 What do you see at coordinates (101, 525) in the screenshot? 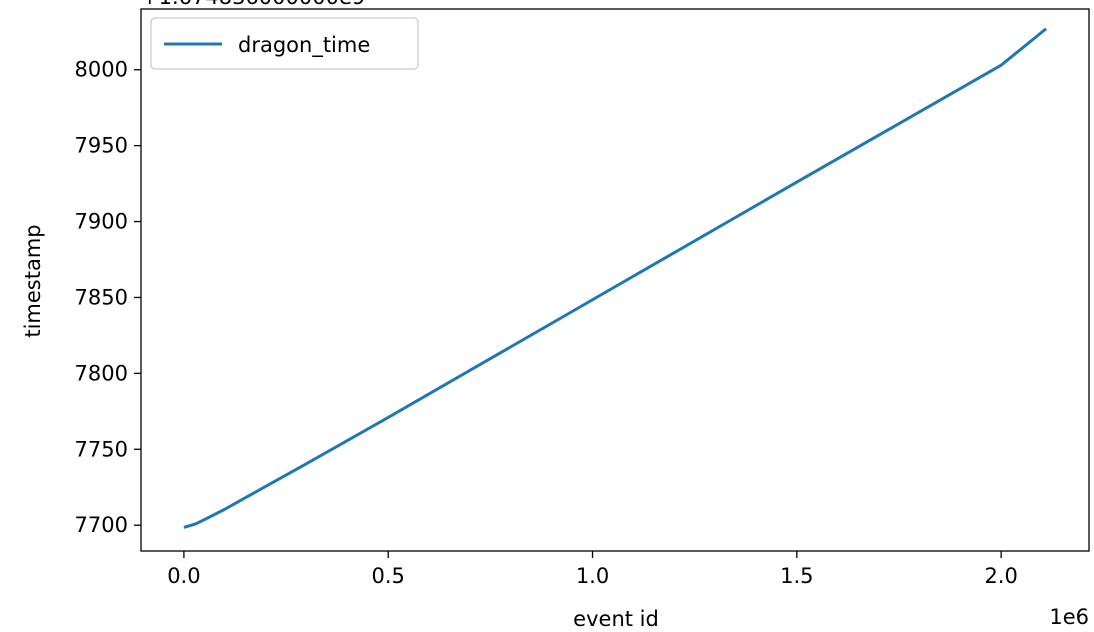
I see `y-tick-label: 7700` at bounding box center [101, 525].